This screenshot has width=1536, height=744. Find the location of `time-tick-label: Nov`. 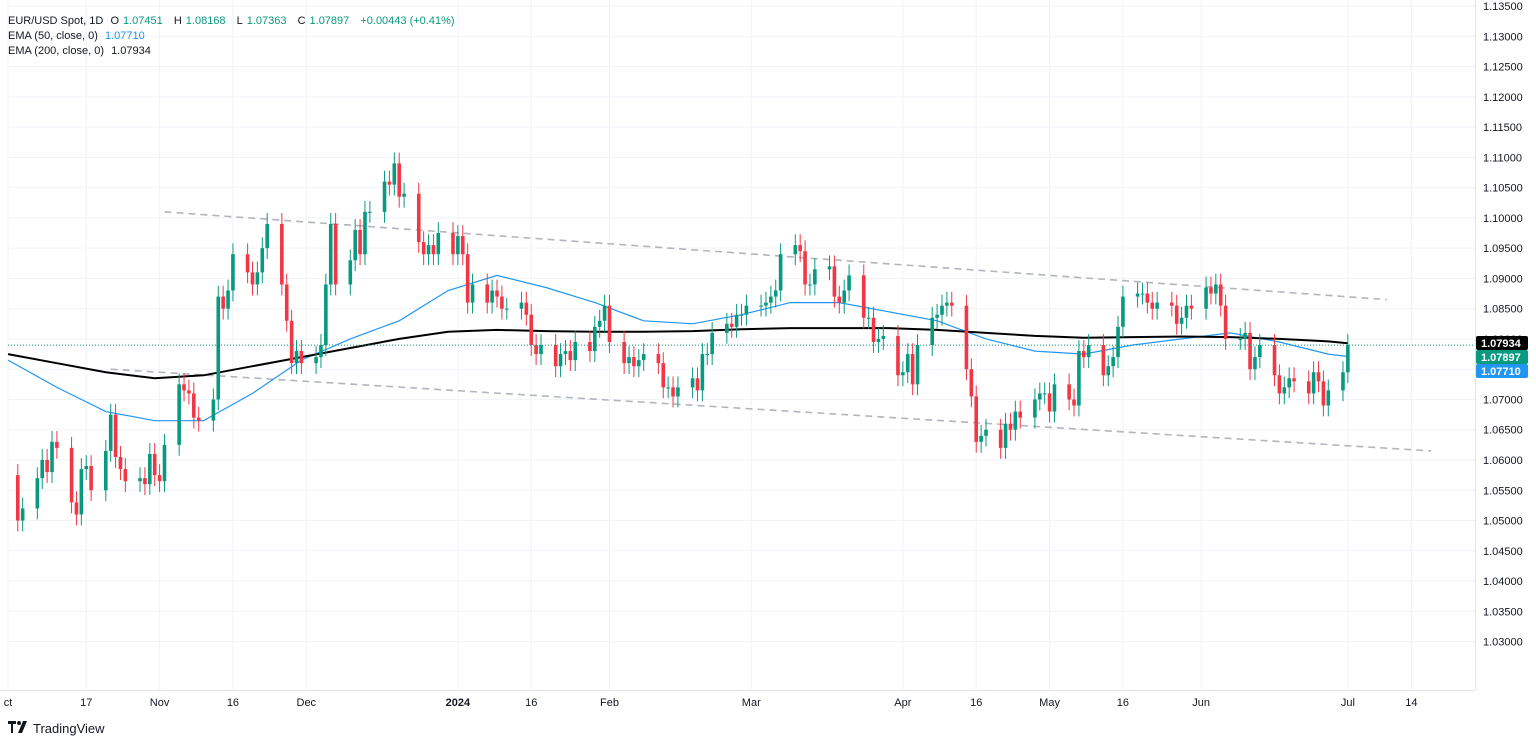

time-tick-label: Nov is located at coordinates (160, 703).